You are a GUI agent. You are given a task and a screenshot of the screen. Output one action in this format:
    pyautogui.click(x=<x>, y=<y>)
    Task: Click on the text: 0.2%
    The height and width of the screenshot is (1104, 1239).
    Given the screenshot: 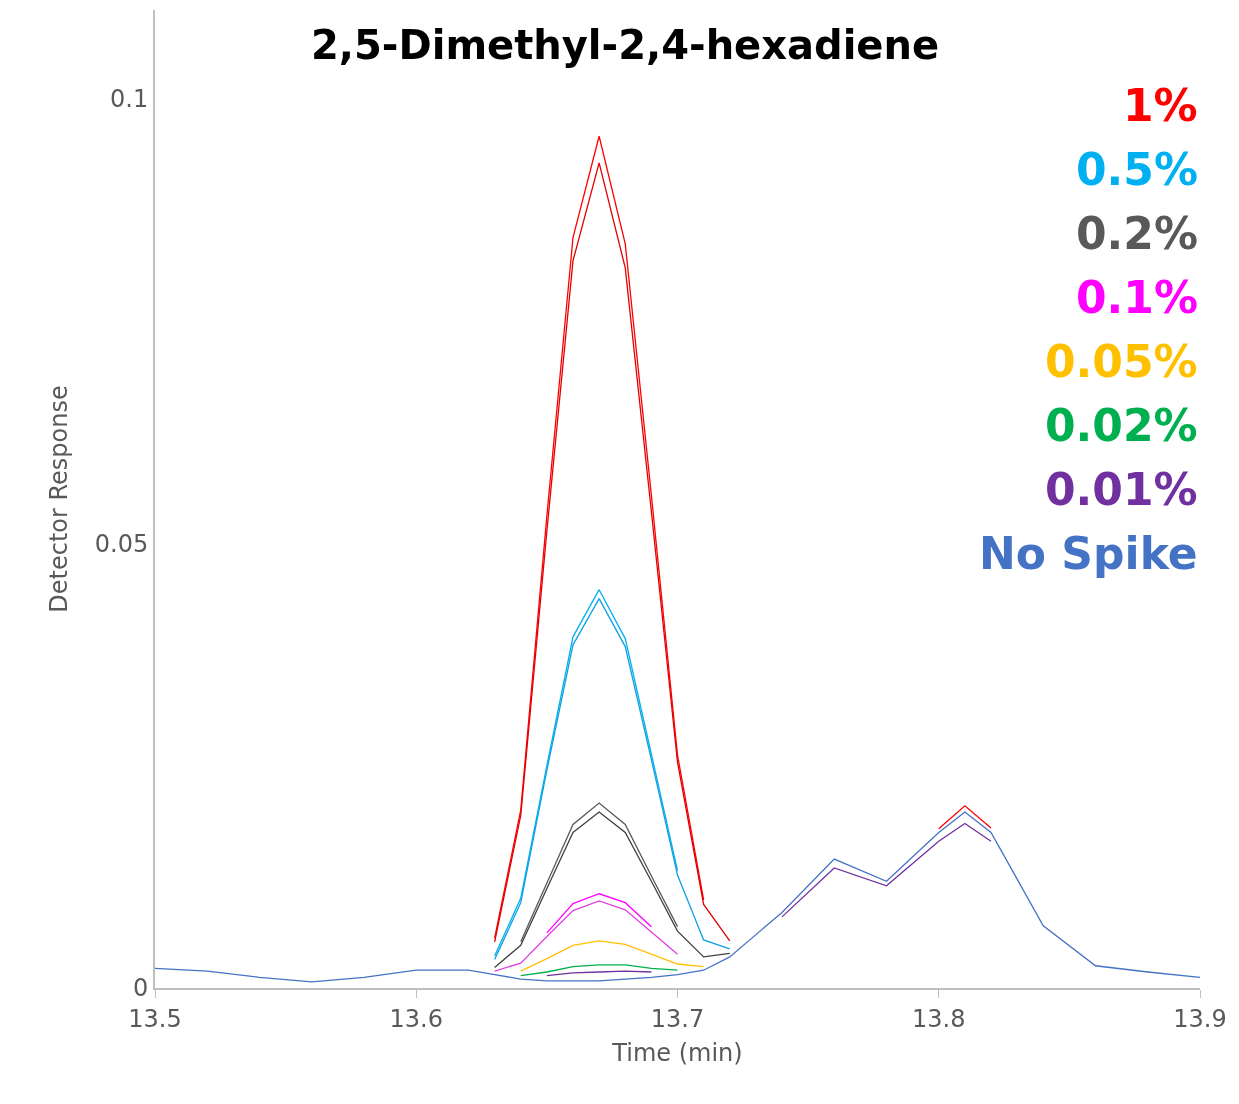 What is the action you would take?
    pyautogui.click(x=1137, y=233)
    